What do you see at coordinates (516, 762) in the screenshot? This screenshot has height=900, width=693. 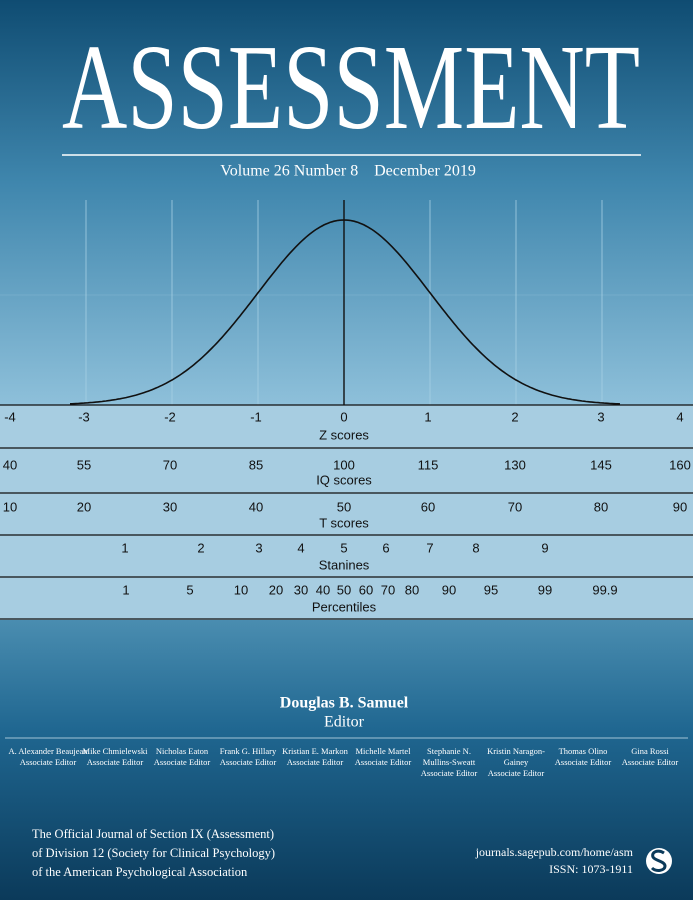 I see `associate-name: Gainey` at bounding box center [516, 762].